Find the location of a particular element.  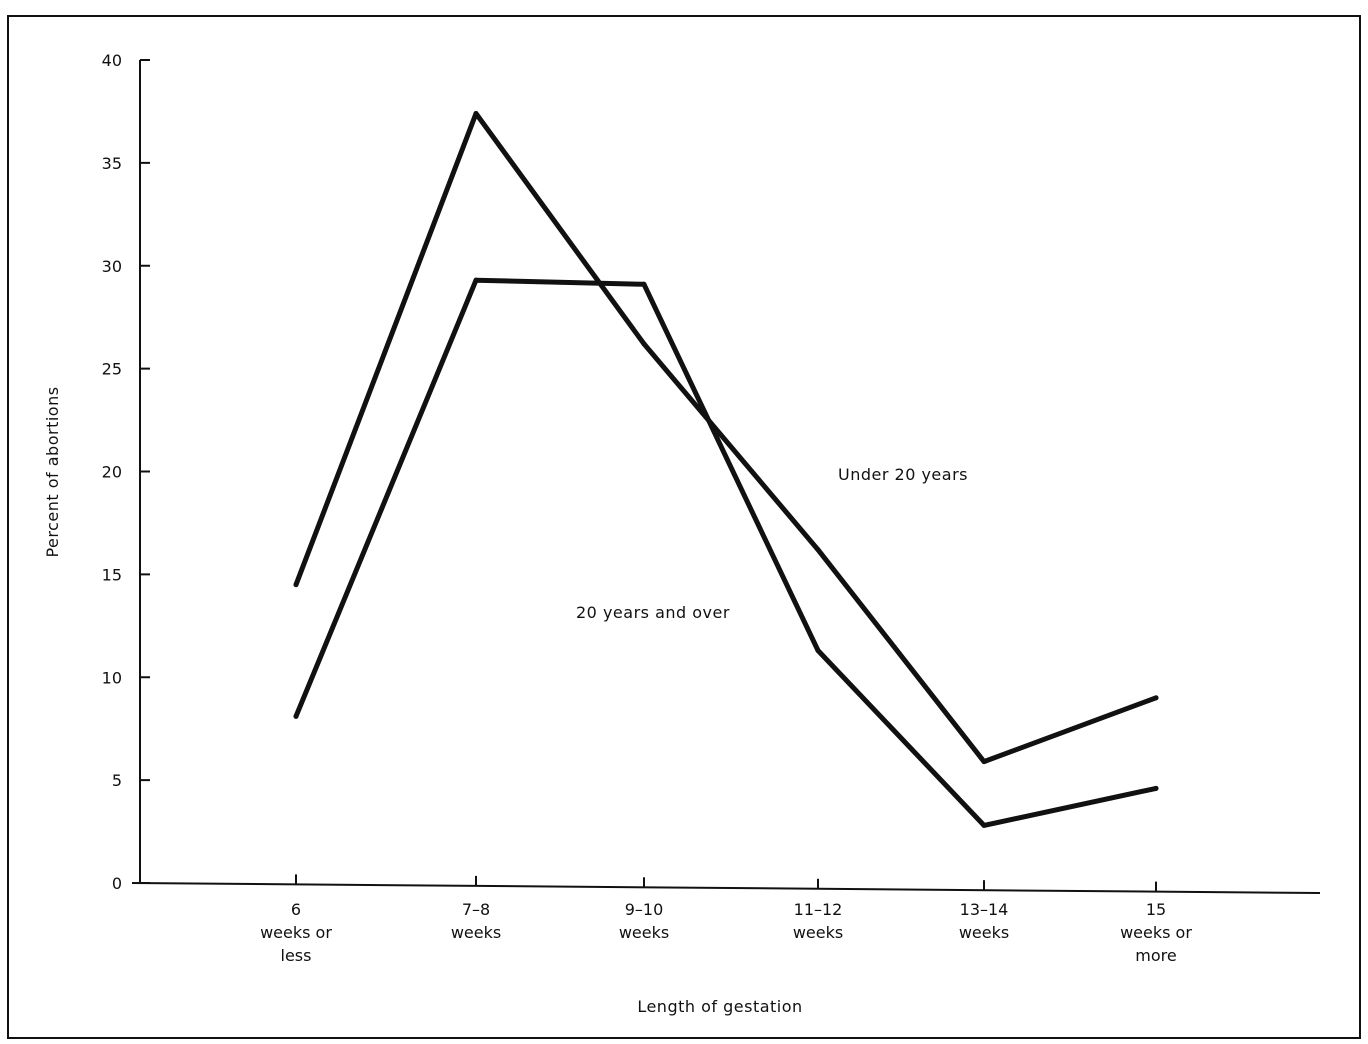

series-label-under-20: Under 20 years is located at coordinates (903, 474).